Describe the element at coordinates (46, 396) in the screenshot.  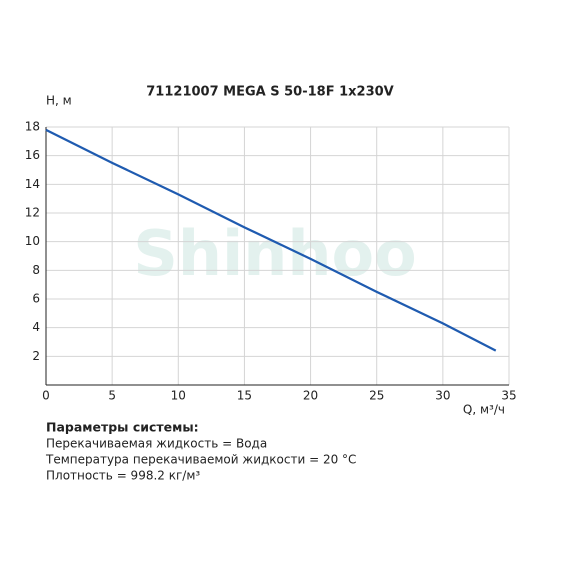
I see `x-tick-label: 0` at that location.